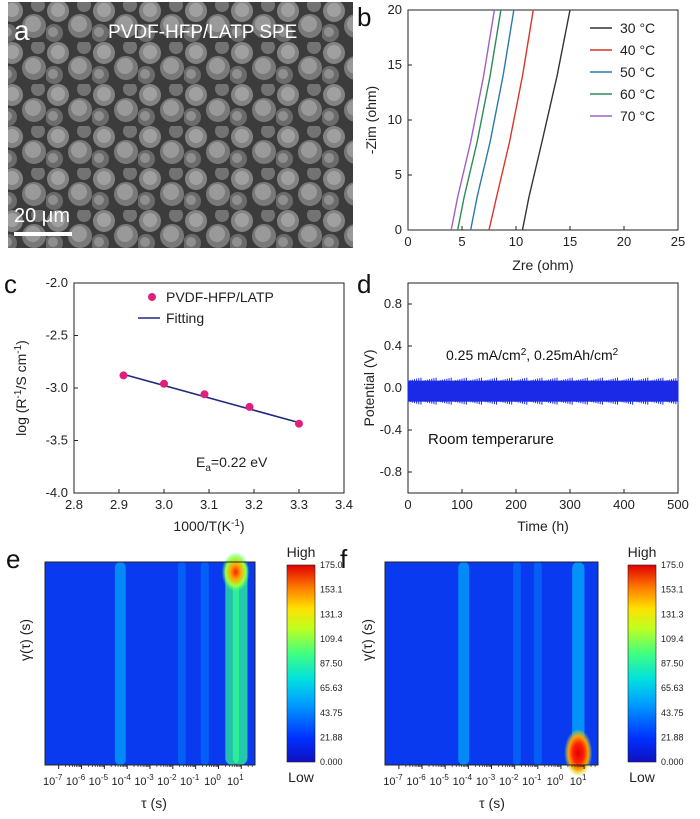  I want to click on y-tick-label: 10, so click(395, 119).